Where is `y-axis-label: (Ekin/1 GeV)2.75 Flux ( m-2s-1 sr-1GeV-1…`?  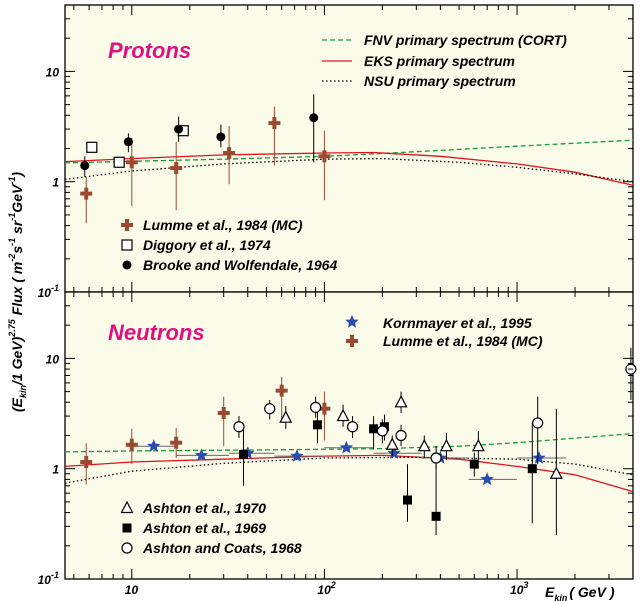
y-axis-label: (Ekin/1 GeV)2.75 Flux ( m-2s-1 sr-1GeV-1… is located at coordinates (17, 292).